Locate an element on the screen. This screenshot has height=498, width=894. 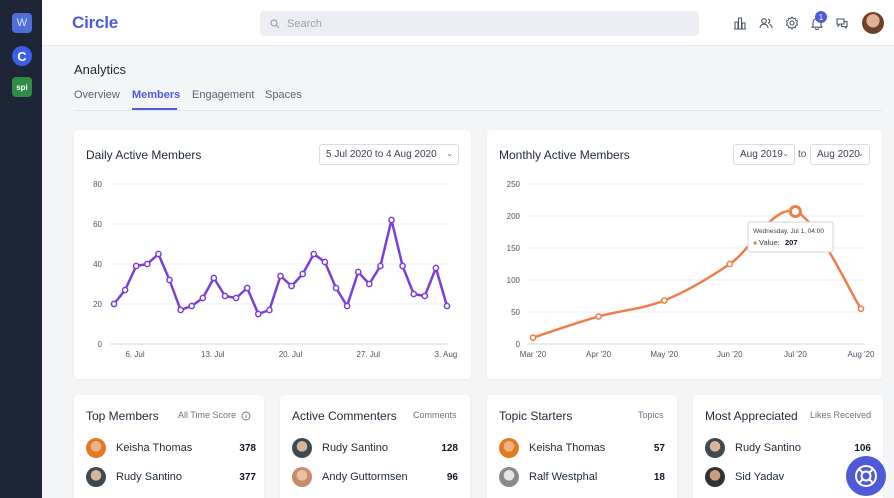
user-avatar is located at coordinates (873, 23).